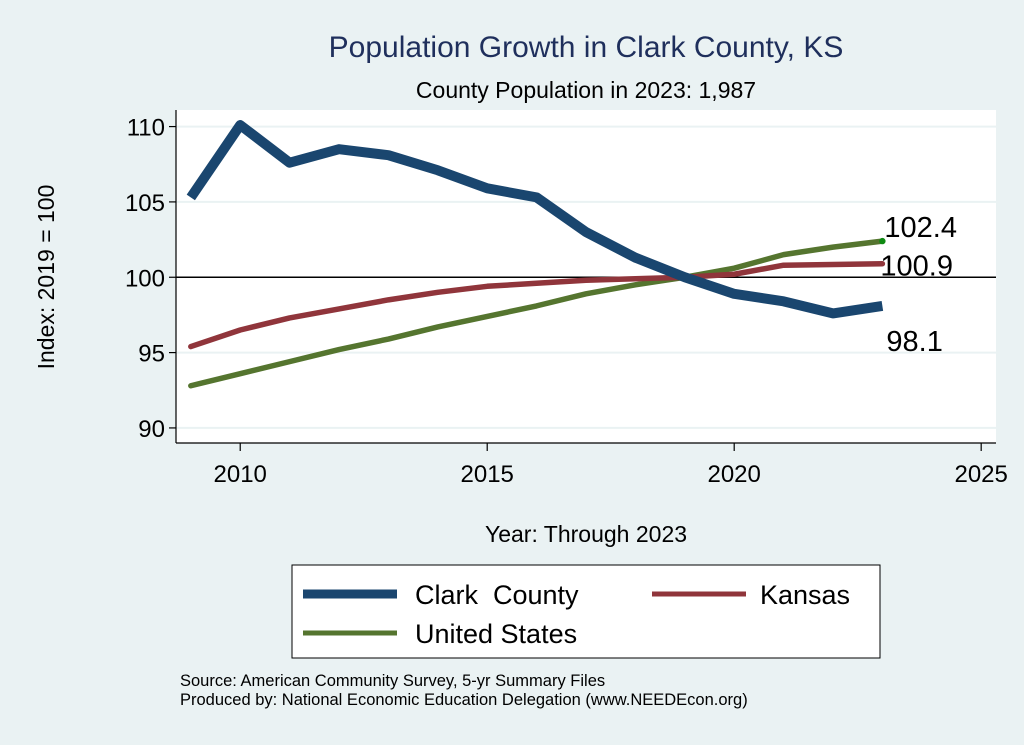 The width and height of the screenshot is (1024, 745). Describe the element at coordinates (916, 267) in the screenshot. I see `end-label-kansas: 100.9` at that location.